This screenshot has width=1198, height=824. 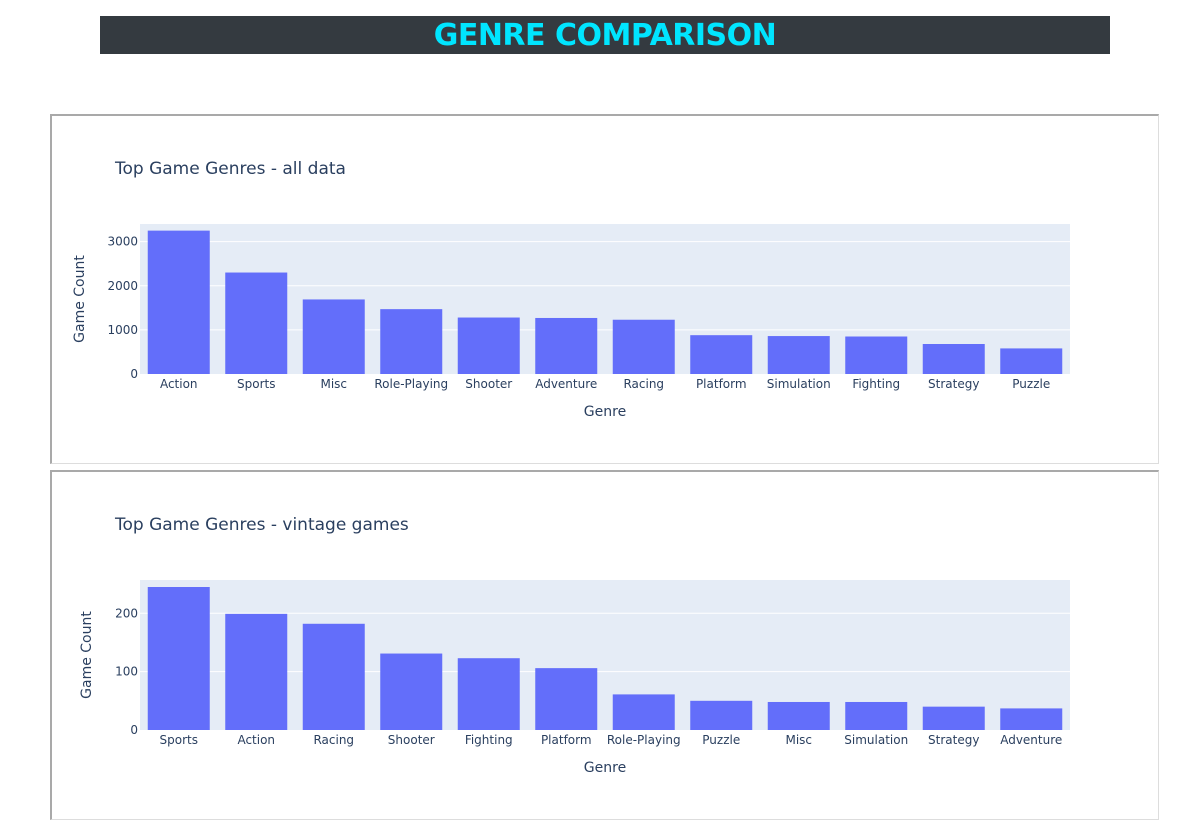 What do you see at coordinates (230, 169) in the screenshot?
I see `chart-title: Top Game Genres - all data` at bounding box center [230, 169].